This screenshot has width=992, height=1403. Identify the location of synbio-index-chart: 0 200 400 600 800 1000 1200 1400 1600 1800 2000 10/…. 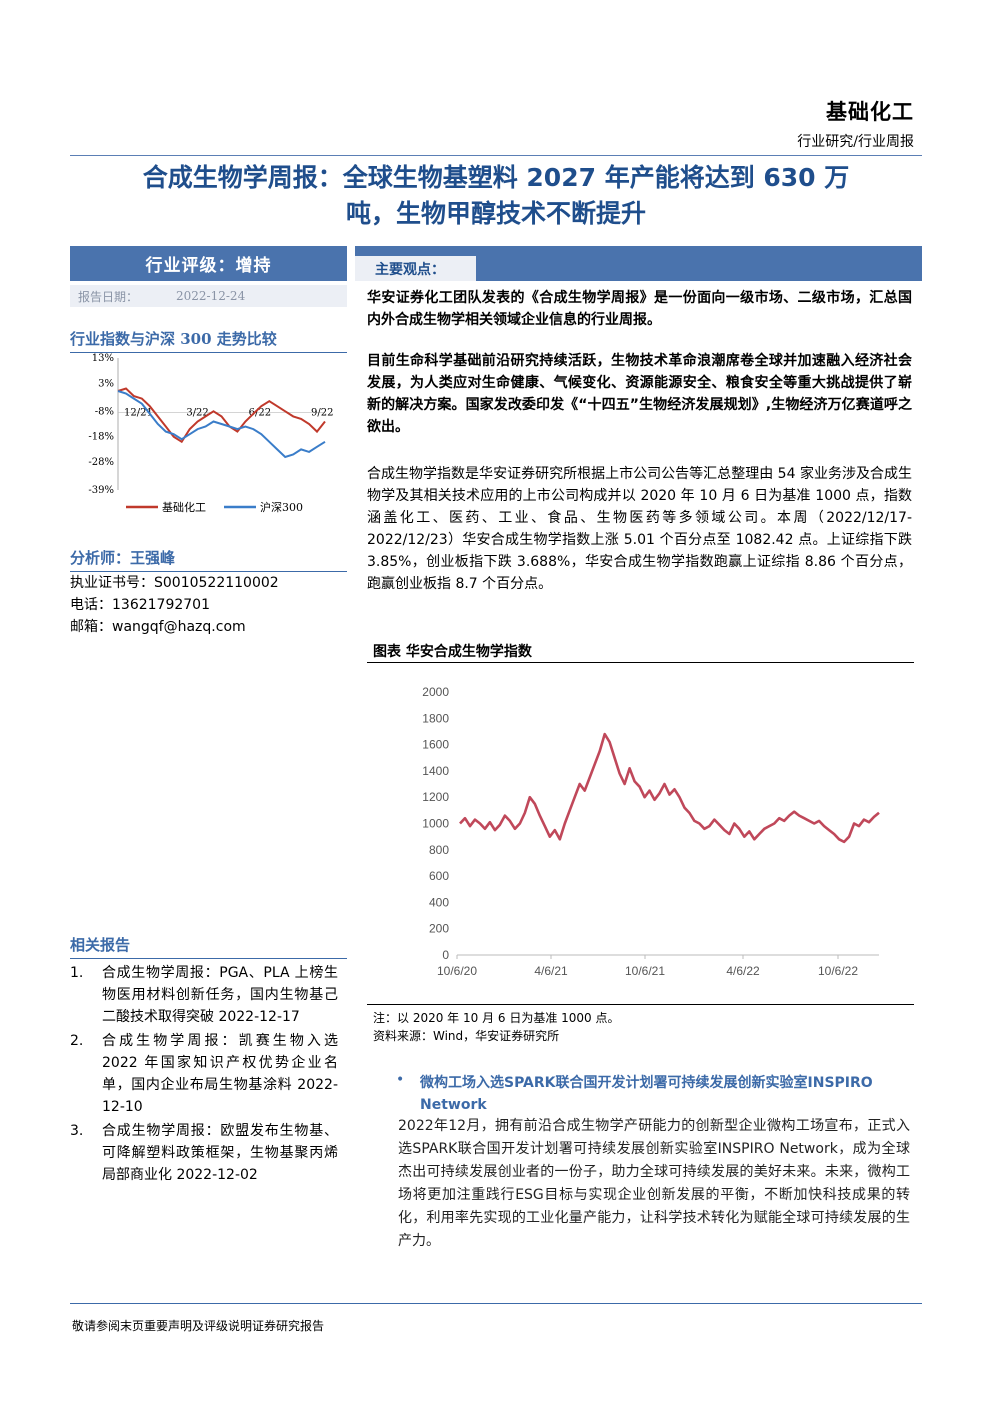
(651, 831).